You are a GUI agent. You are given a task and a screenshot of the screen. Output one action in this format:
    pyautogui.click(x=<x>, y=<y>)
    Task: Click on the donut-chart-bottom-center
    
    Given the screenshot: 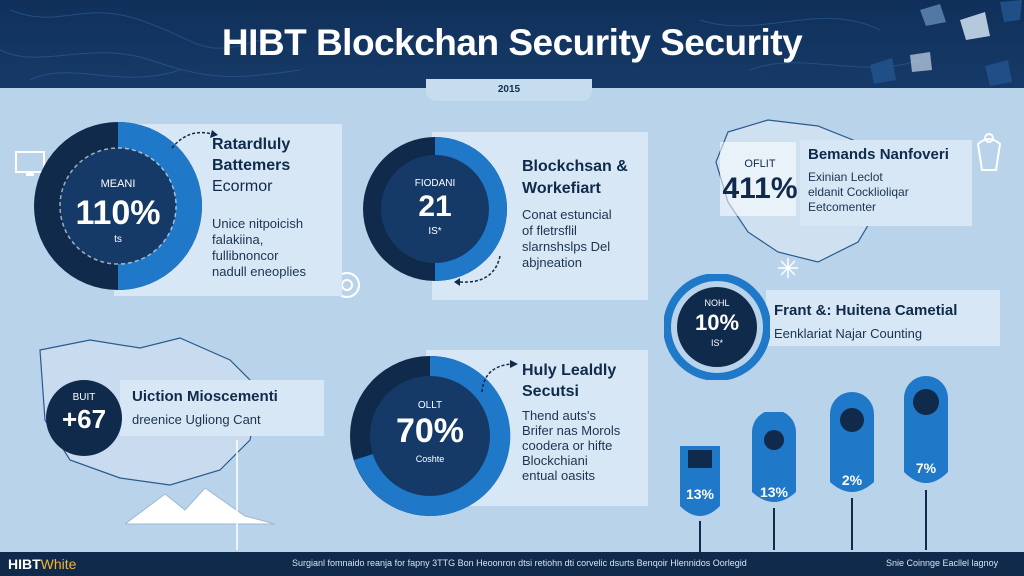 What is the action you would take?
    pyautogui.click(x=430, y=435)
    